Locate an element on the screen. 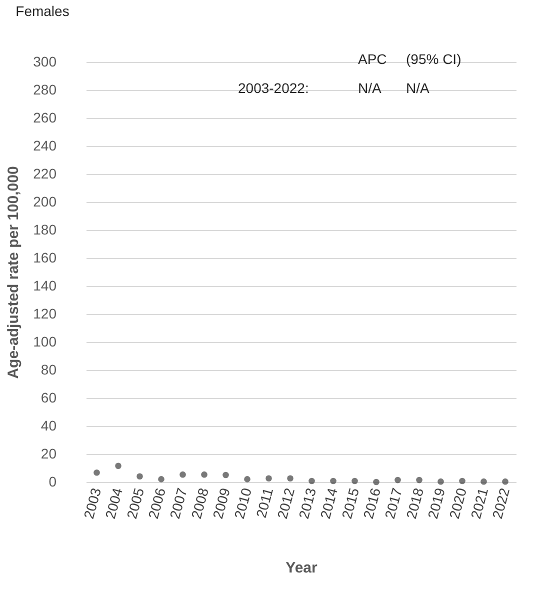  x-tick-label: 2022 is located at coordinates (500, 503).